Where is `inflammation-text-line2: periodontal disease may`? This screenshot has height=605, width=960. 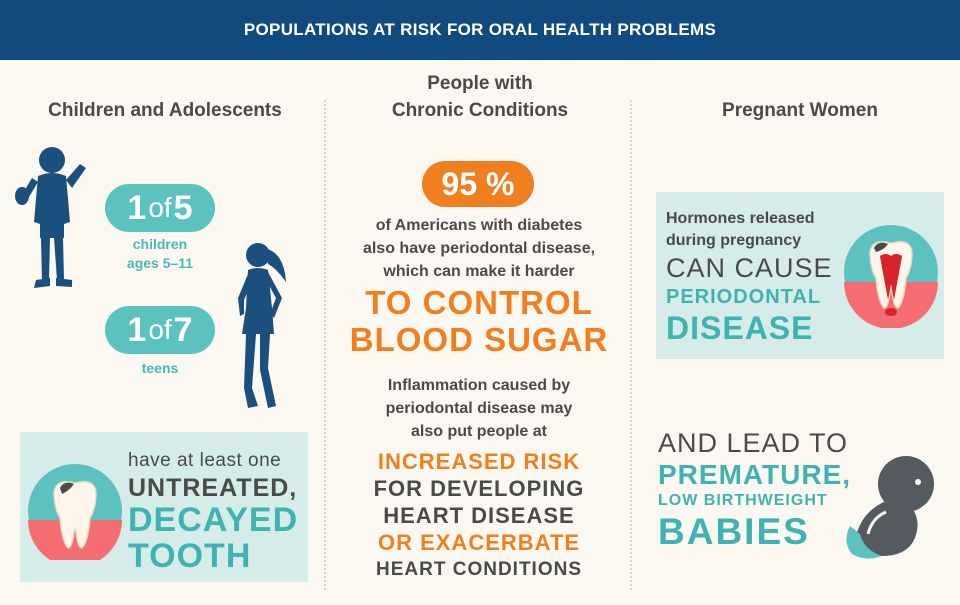 inflammation-text-line2: periodontal disease may is located at coordinates (479, 408).